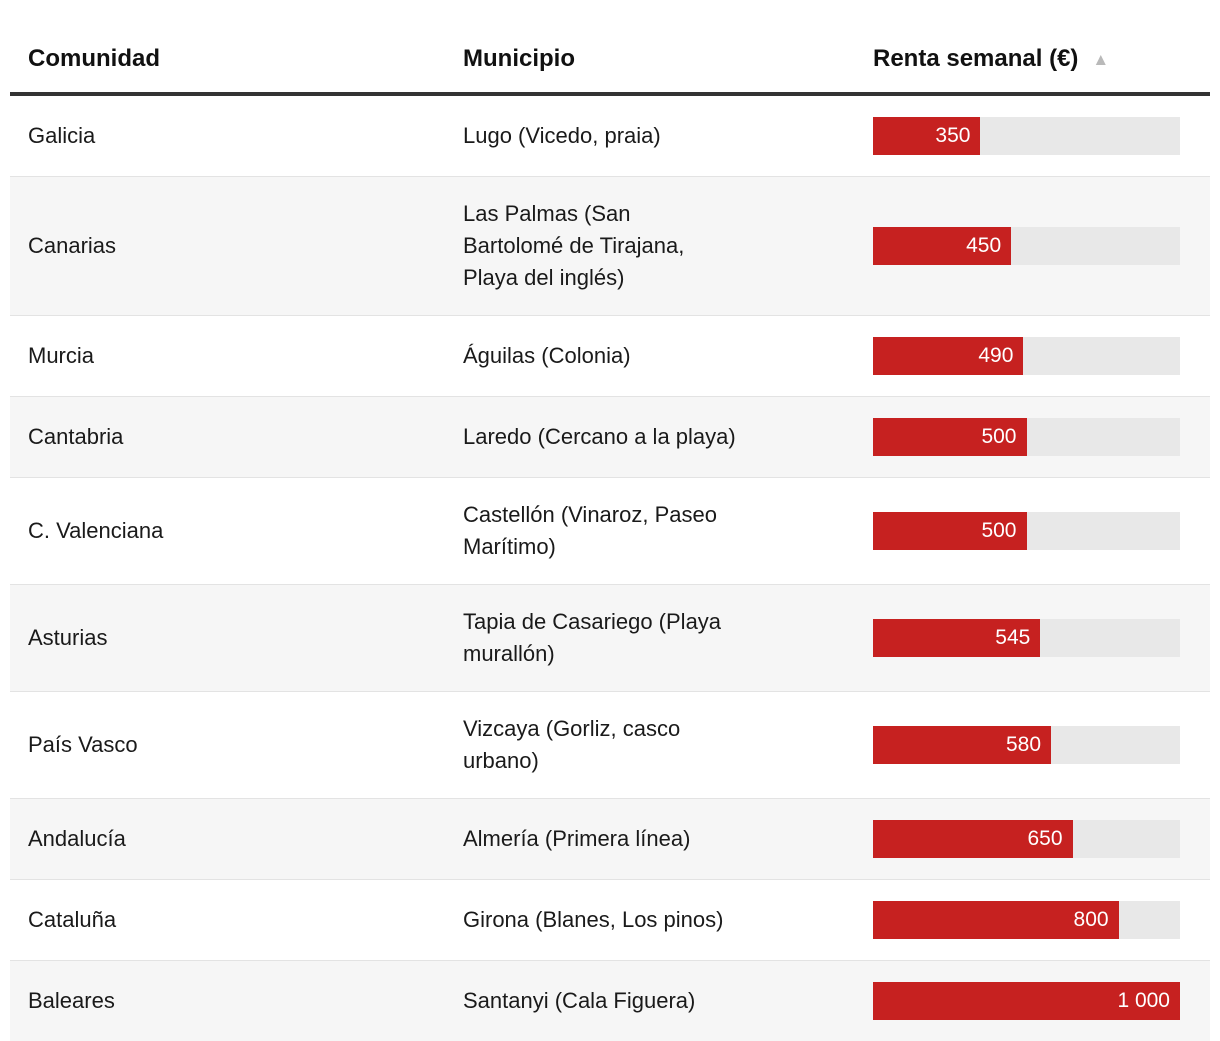 Image resolution: width=1220 pixels, height=1041 pixels. I want to click on comunidad-cell: Asturias, so click(68, 637).